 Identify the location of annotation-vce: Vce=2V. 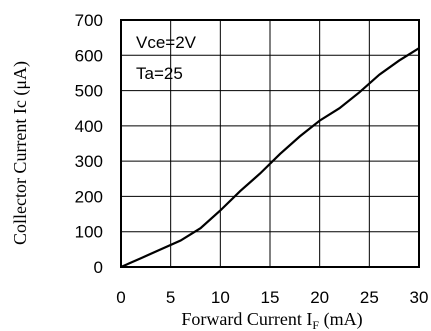
(166, 42).